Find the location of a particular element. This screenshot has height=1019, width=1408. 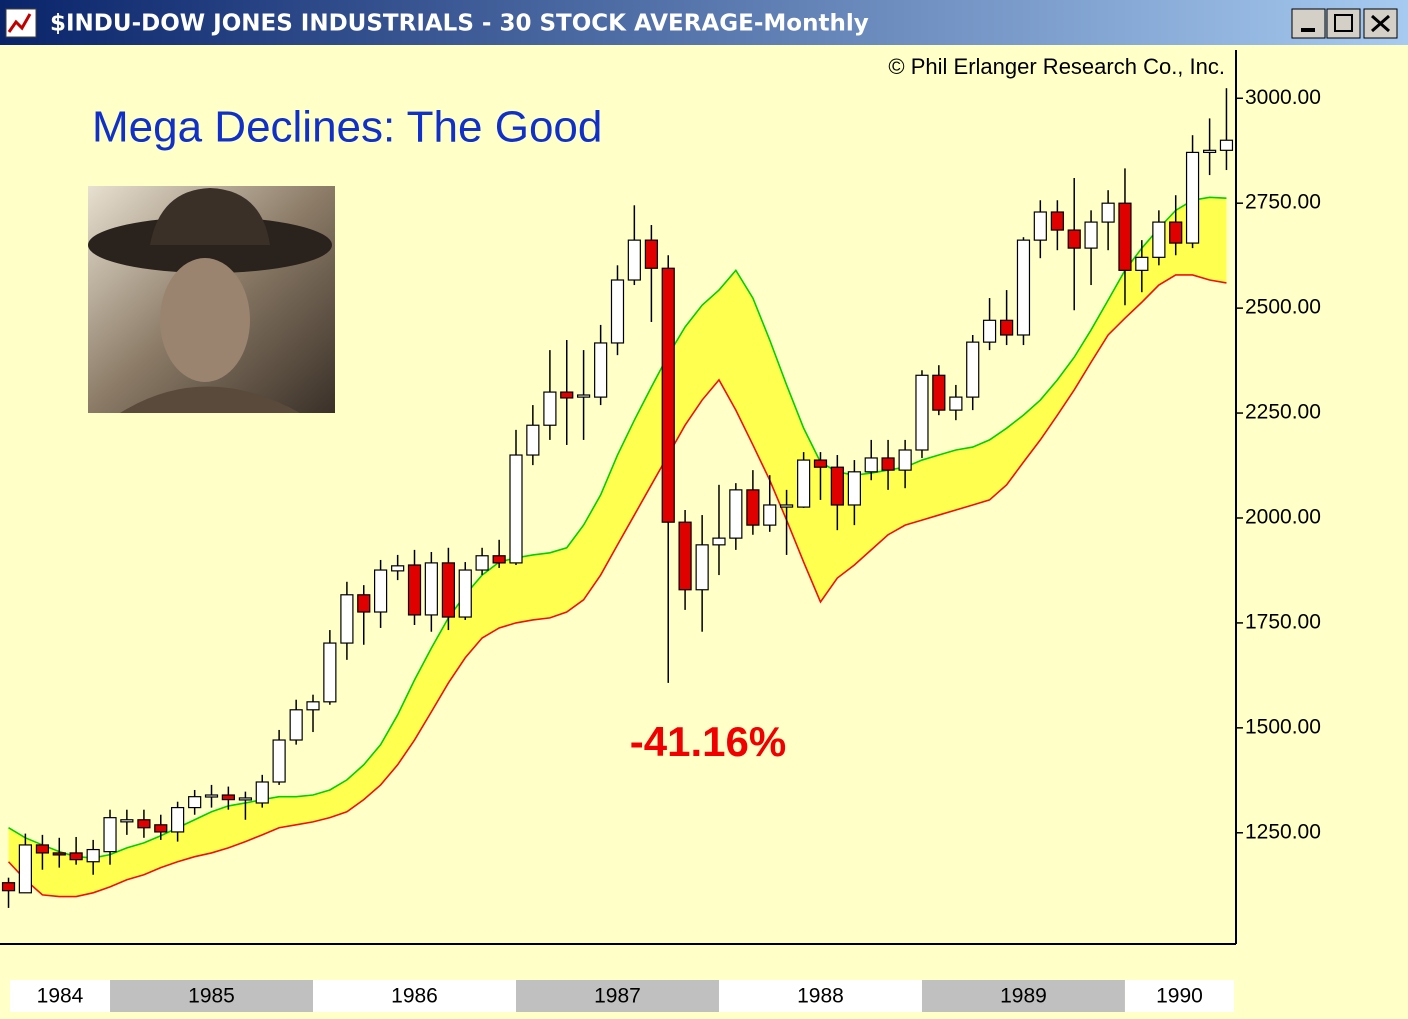

maximize-button is located at coordinates (1343, 23).